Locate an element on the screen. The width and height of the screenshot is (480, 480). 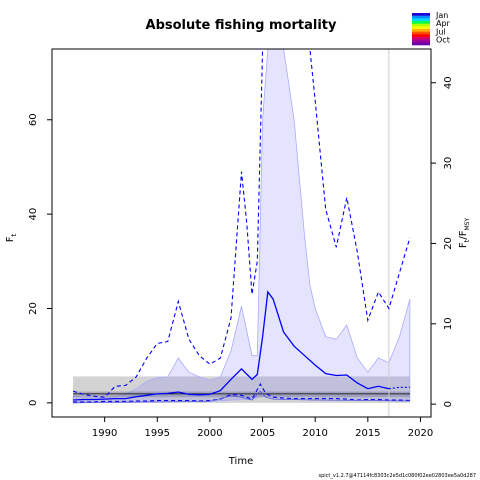
y-right-tick-label: 0 is located at coordinates (448, 404).